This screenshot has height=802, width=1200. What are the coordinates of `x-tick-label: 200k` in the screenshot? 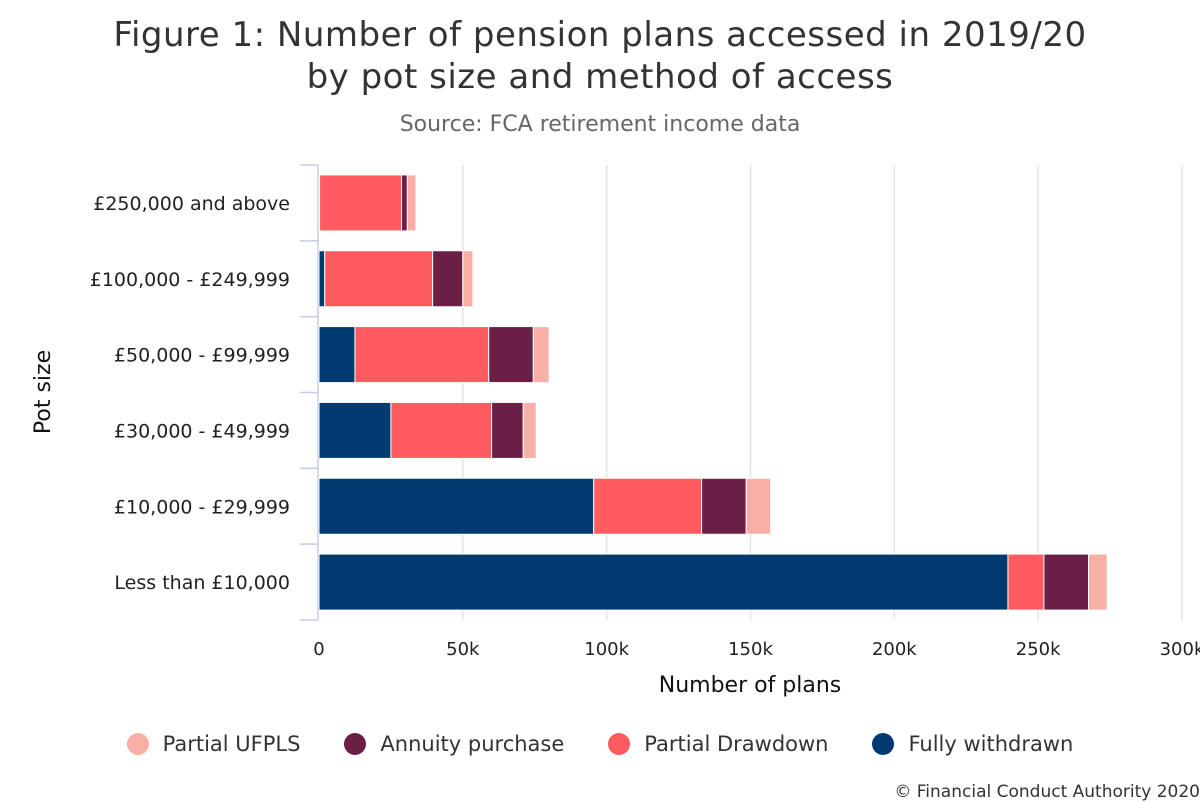 It's located at (894, 649).